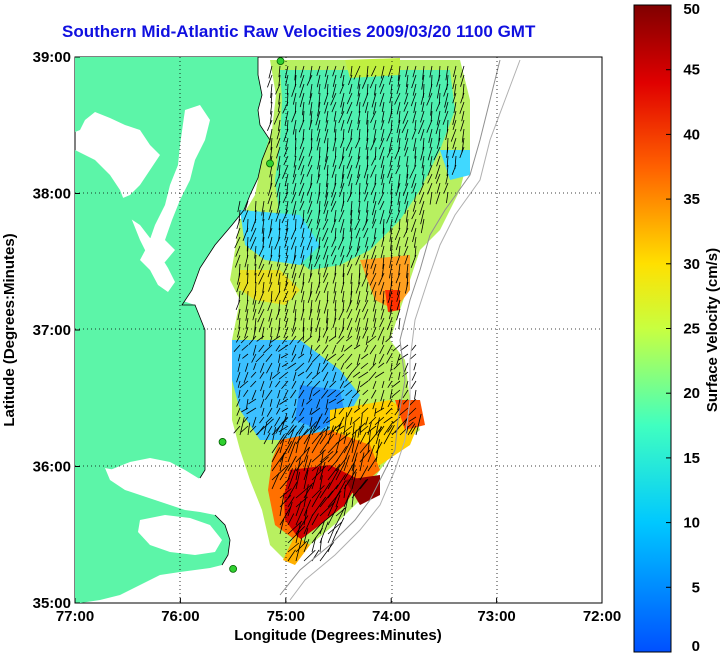  What do you see at coordinates (270, 163) in the screenshot?
I see `station-marker` at bounding box center [270, 163].